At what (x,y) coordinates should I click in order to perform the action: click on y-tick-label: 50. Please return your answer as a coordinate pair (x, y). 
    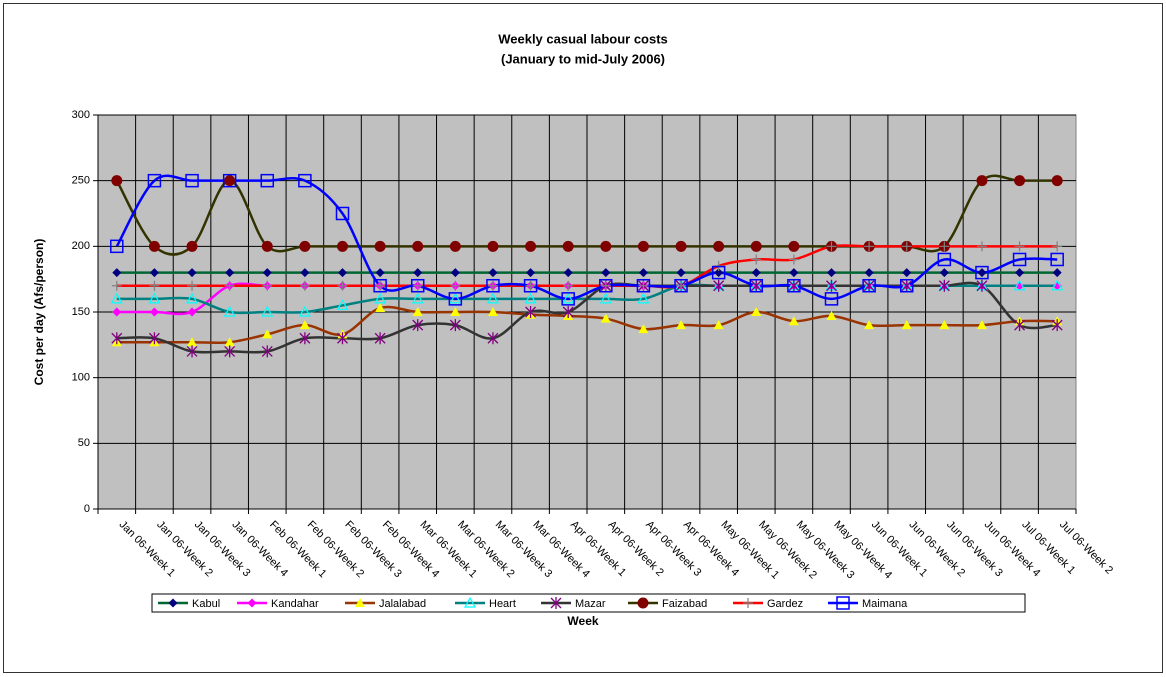
    Looking at the image, I should click on (84, 443).